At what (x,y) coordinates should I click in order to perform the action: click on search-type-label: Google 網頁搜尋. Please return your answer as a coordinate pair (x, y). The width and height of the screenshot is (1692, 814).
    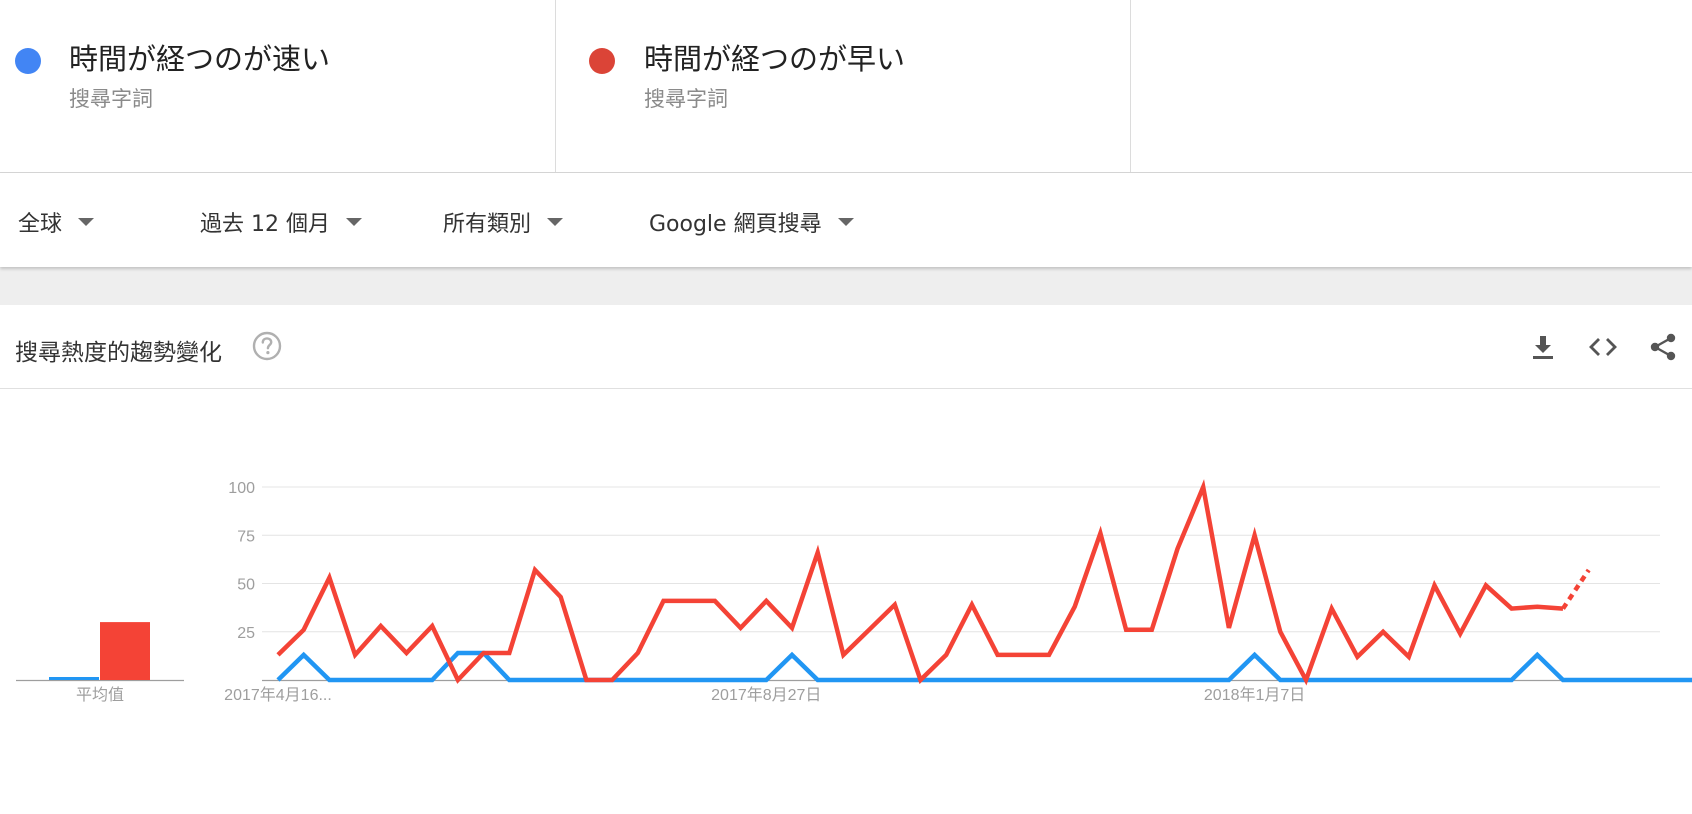
    Looking at the image, I should click on (735, 224).